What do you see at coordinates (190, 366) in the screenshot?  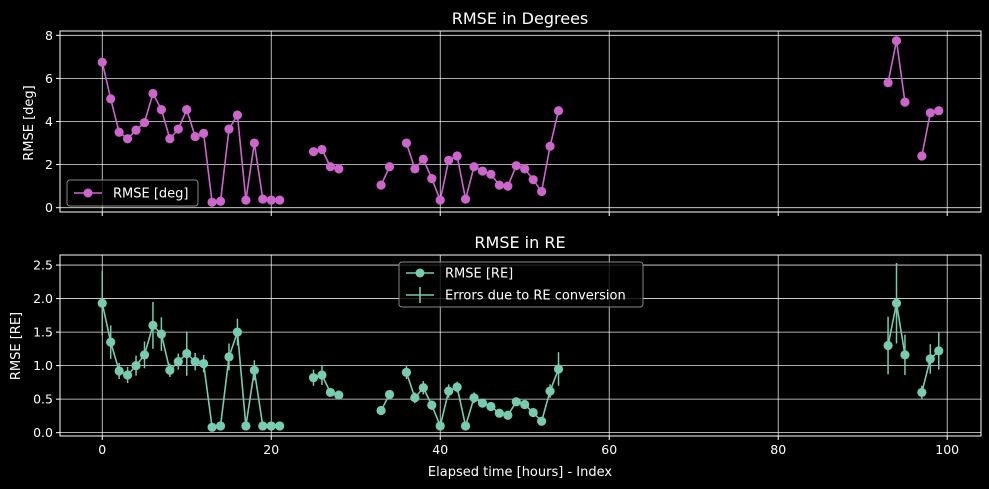 I see `series-line-rmse-re` at bounding box center [190, 366].